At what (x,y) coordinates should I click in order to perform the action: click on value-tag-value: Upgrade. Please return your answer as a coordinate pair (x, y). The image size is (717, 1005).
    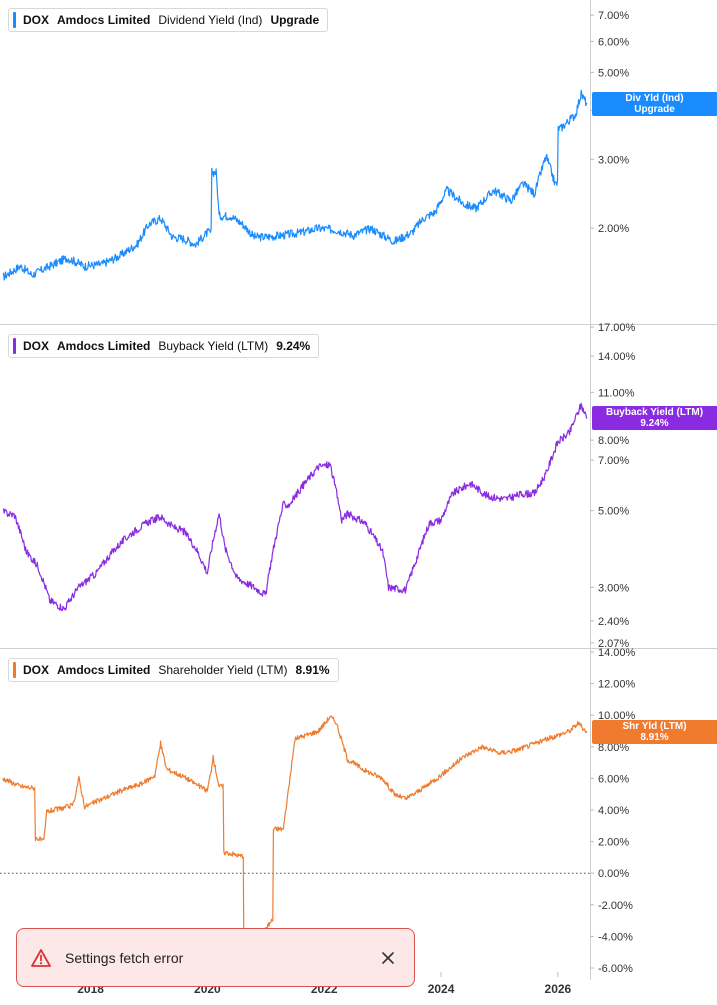
    Looking at the image, I should click on (654, 110).